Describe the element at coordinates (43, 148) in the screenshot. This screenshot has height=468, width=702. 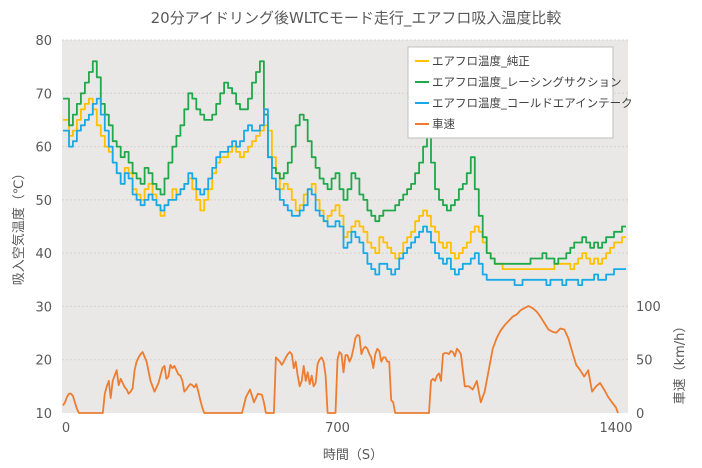
I see `y-tick-label: 60` at that location.